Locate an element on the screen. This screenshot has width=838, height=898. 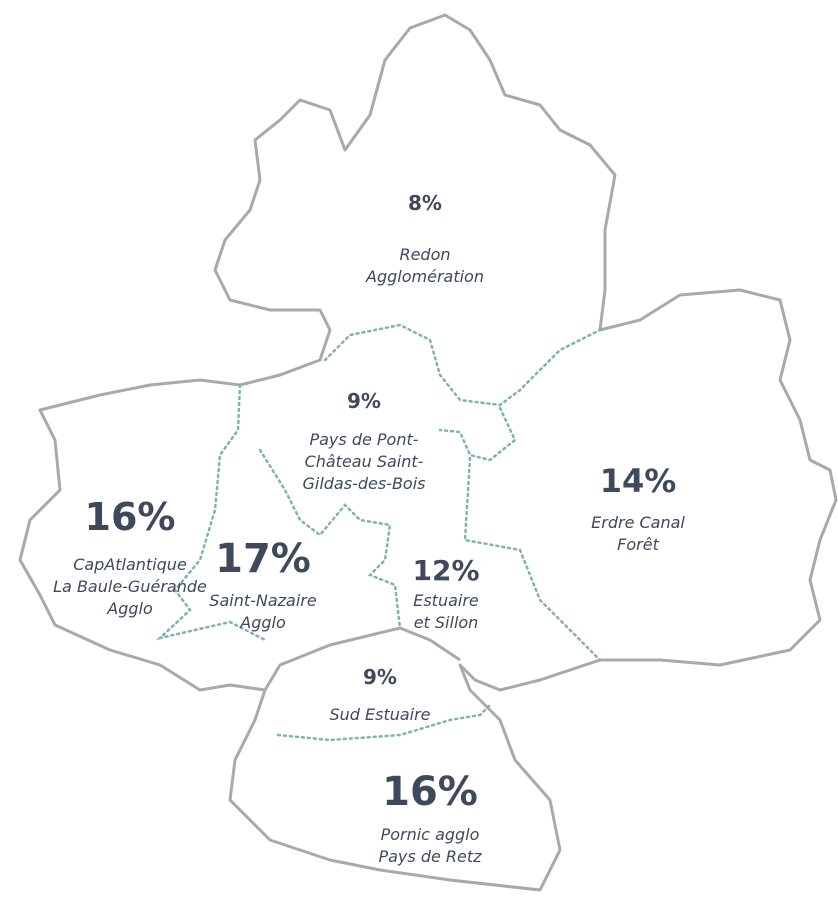
region-name: Agglomération is located at coordinates (424, 276).